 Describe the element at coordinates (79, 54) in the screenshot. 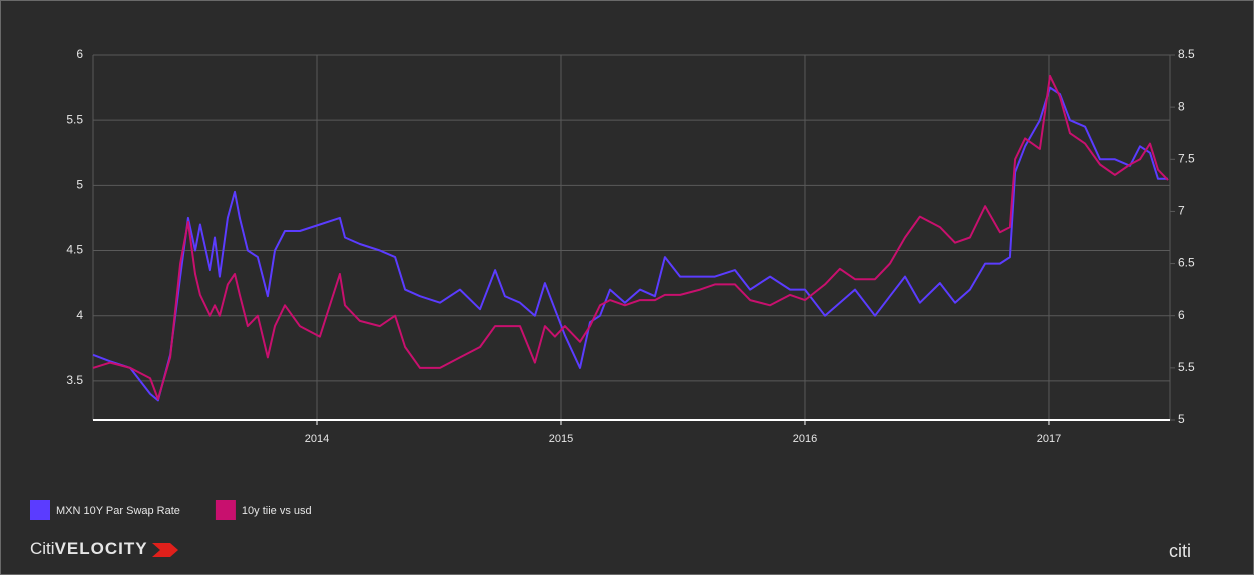

I see `y-tick-label: 6` at that location.